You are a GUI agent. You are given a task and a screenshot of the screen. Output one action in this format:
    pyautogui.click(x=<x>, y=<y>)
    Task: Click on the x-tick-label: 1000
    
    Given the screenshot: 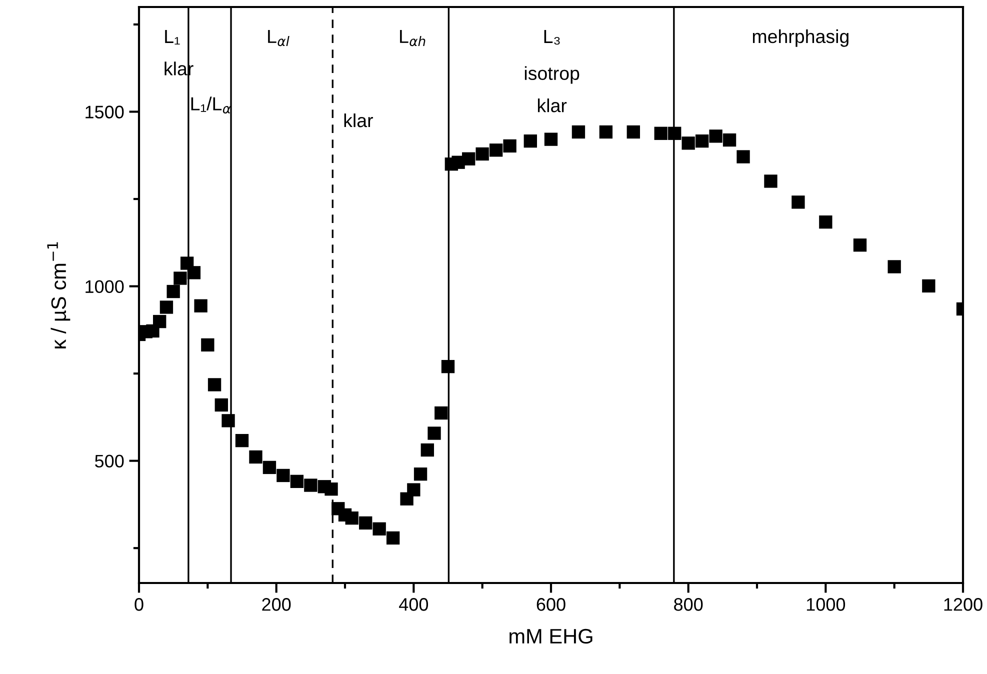 What is the action you would take?
    pyautogui.click(x=826, y=604)
    